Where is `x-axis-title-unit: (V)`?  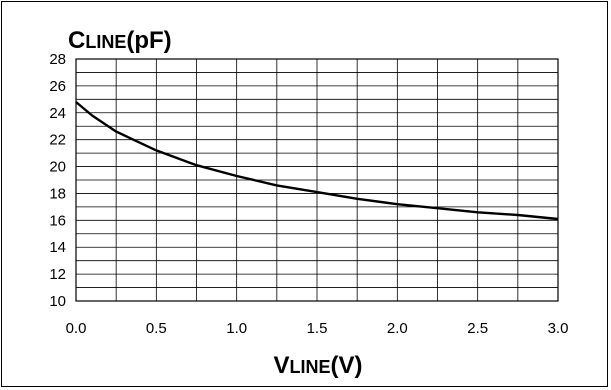
x-axis-title-unit: (V) is located at coordinates (347, 365).